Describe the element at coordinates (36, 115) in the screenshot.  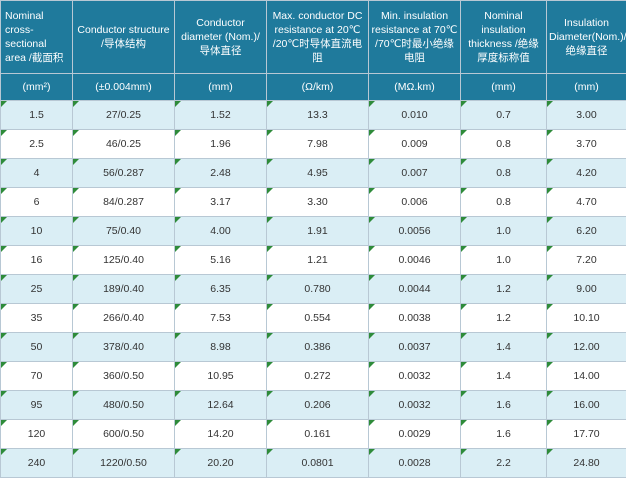
I see `cell-value: 1.5` at that location.